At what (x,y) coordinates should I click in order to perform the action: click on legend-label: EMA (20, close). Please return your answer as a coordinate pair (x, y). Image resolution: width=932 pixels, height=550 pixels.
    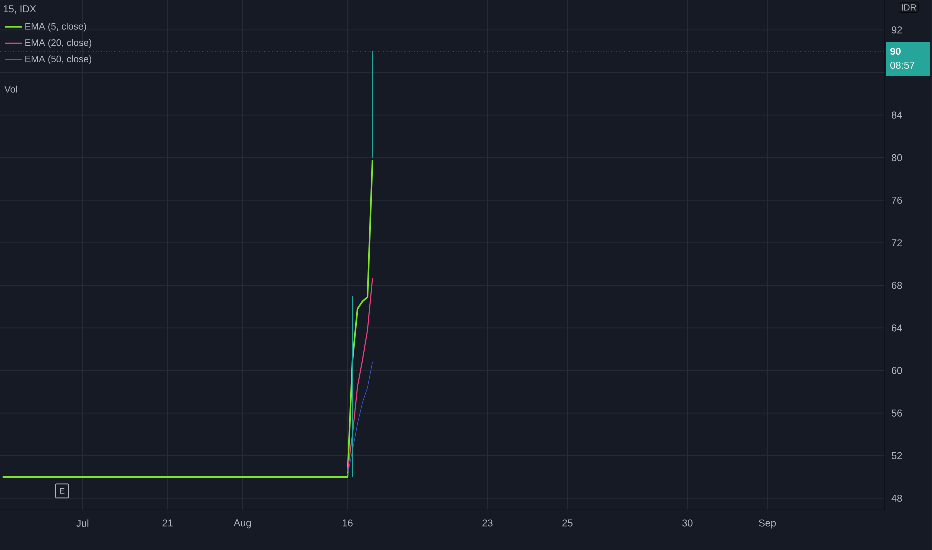
    Looking at the image, I should click on (59, 43).